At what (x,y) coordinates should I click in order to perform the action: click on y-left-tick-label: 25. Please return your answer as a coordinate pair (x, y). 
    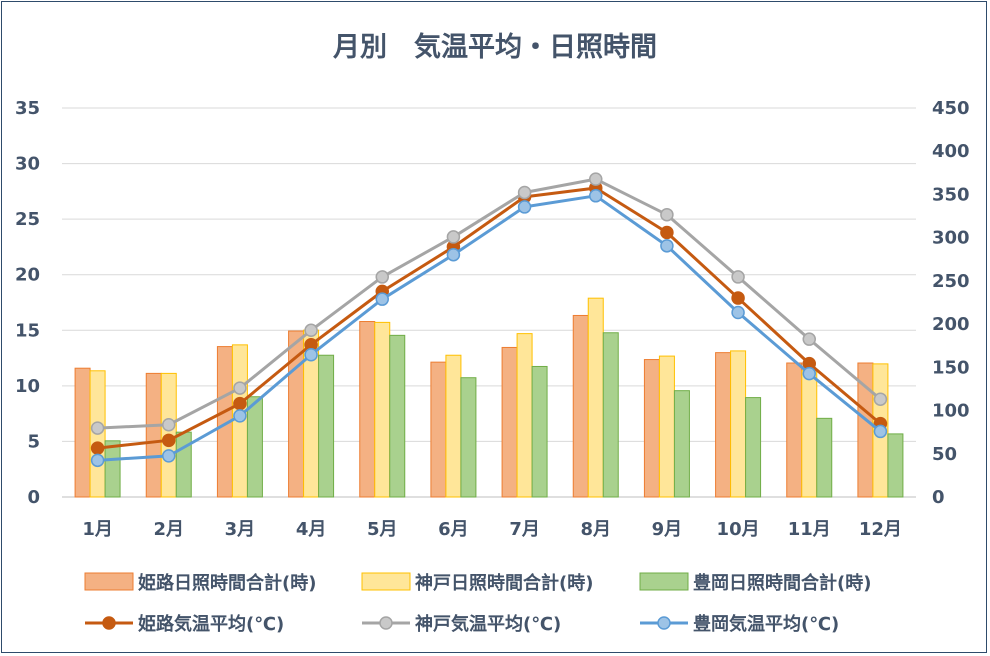
    Looking at the image, I should click on (27, 219).